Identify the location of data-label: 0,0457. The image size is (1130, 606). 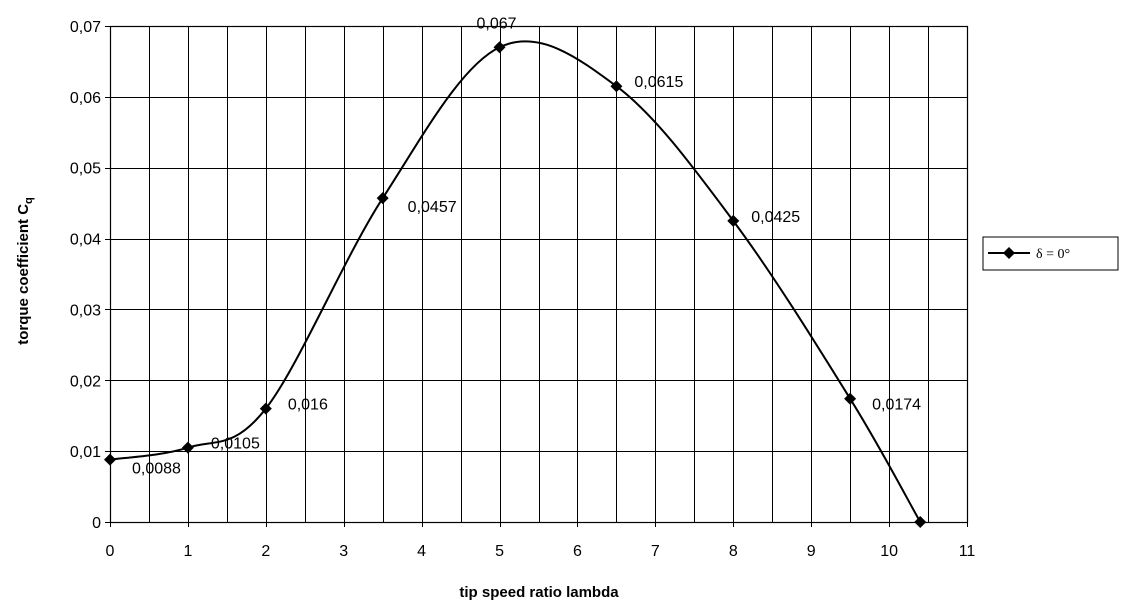
(432, 207).